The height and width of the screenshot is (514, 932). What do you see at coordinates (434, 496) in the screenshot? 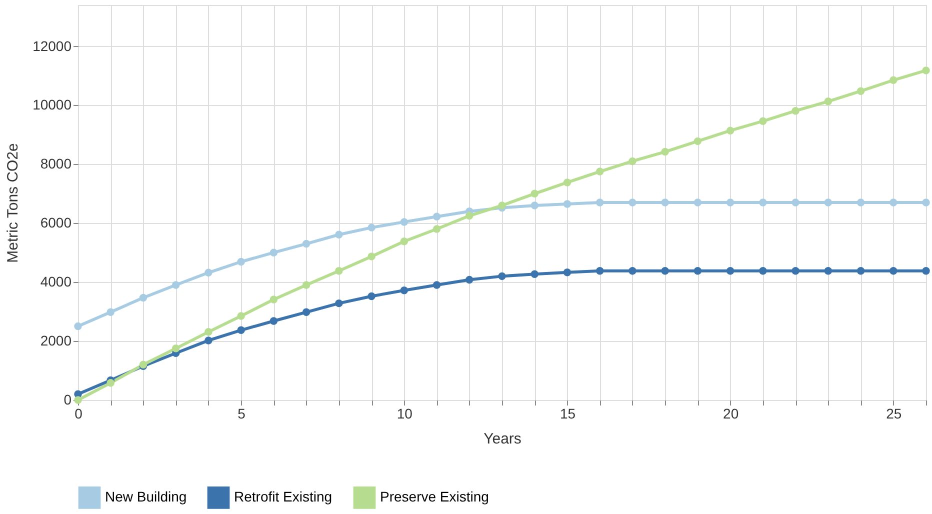
I see `legend-label: Preserve Existing` at bounding box center [434, 496].